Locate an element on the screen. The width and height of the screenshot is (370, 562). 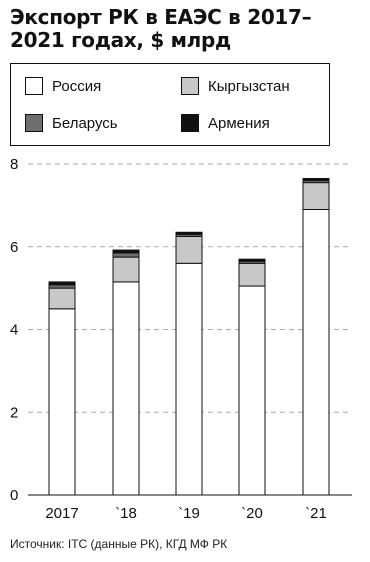
x-tick-label: `18 is located at coordinates (126, 513).